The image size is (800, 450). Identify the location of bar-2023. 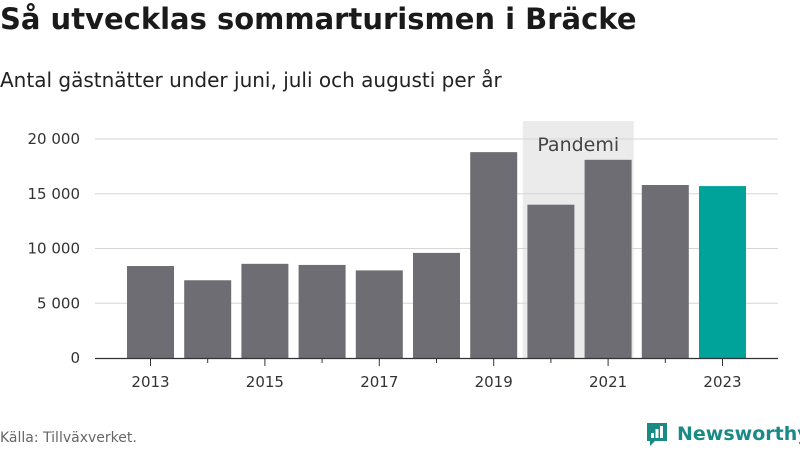
(722, 272).